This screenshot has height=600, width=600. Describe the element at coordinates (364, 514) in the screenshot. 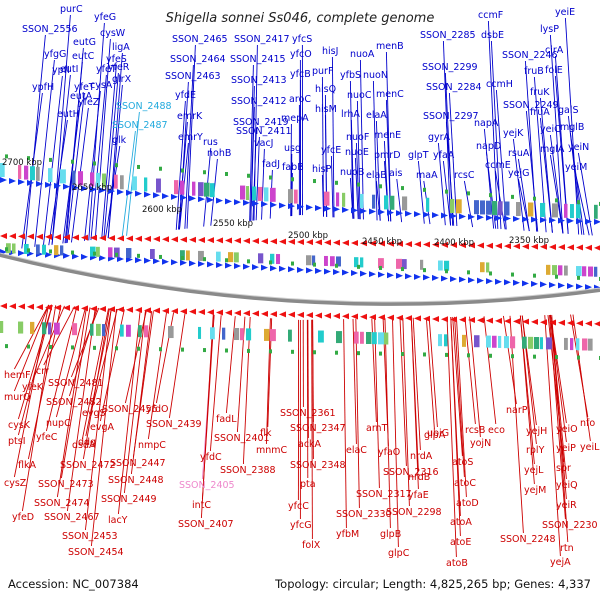

I see `reverse-gene-label: SSON_2330` at that location.